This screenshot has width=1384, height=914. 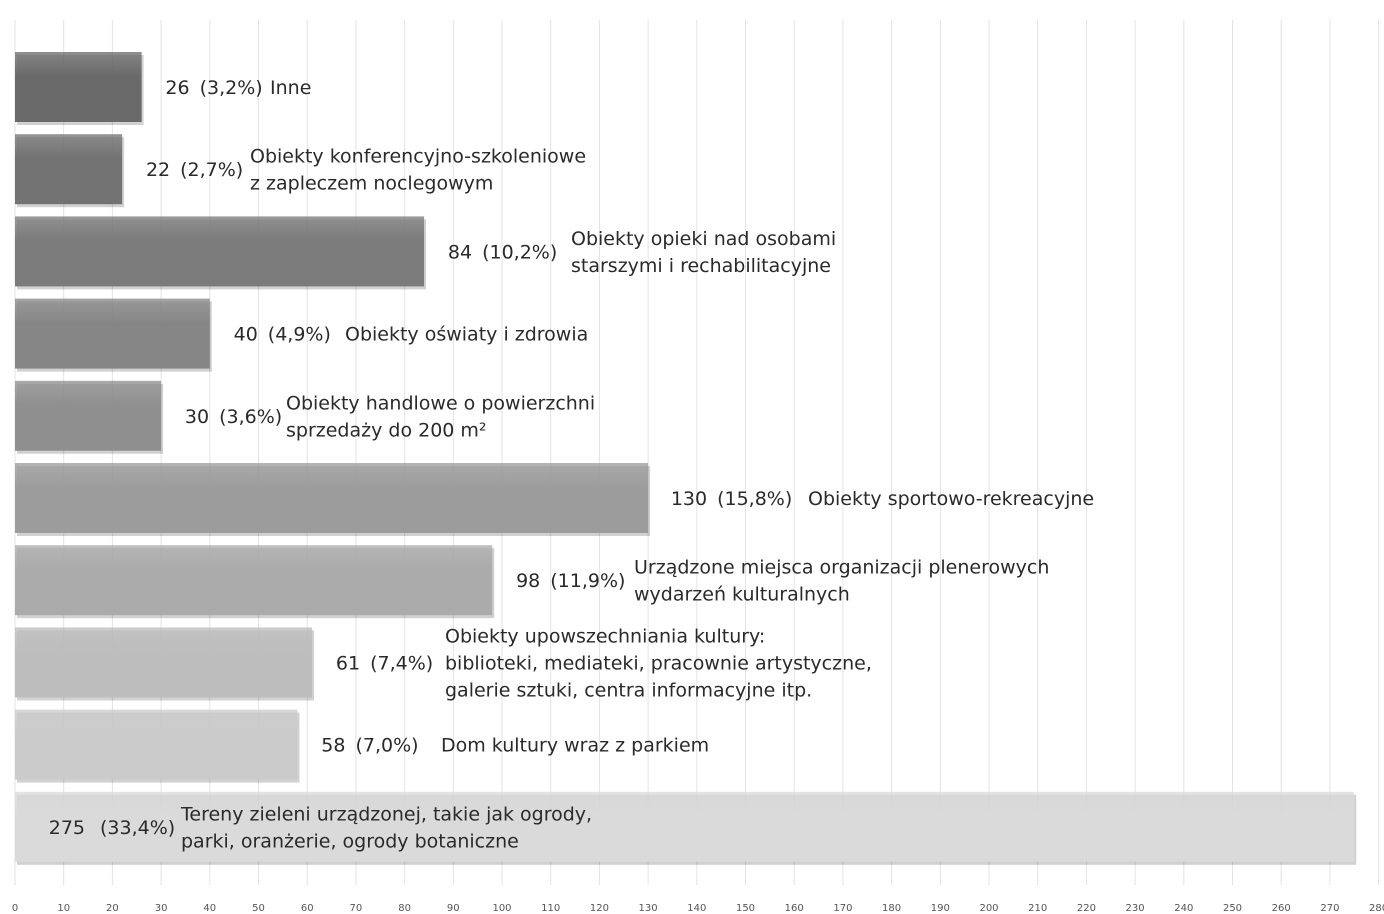 I want to click on category-label: Inne, so click(x=290, y=88).